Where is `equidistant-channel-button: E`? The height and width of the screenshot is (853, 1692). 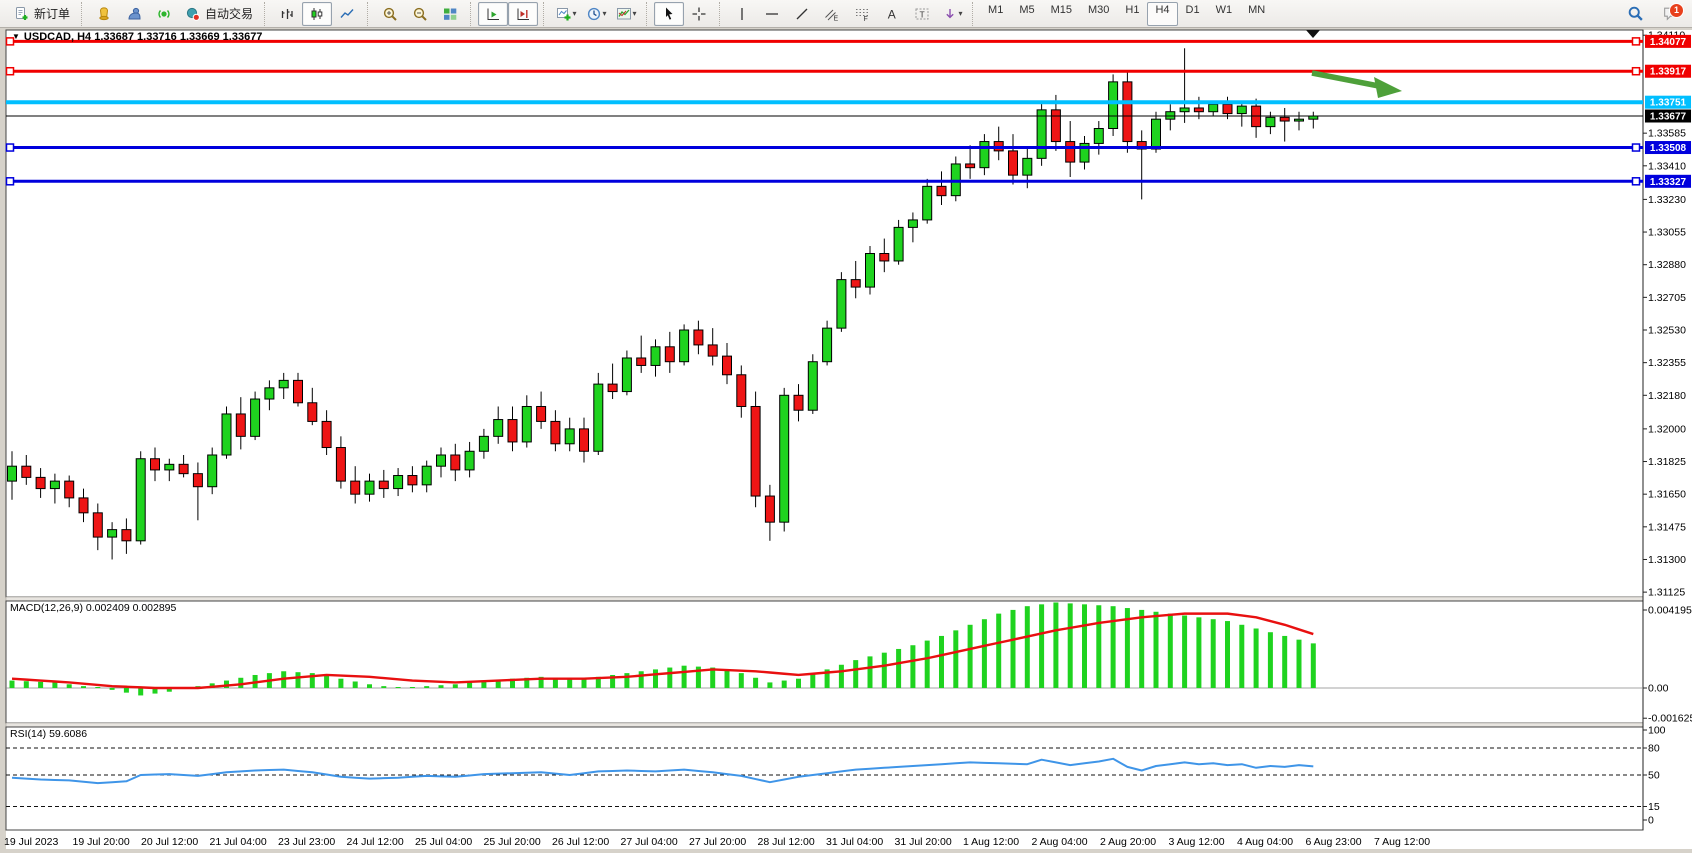
equidistant-channel-button: E is located at coordinates (832, 14).